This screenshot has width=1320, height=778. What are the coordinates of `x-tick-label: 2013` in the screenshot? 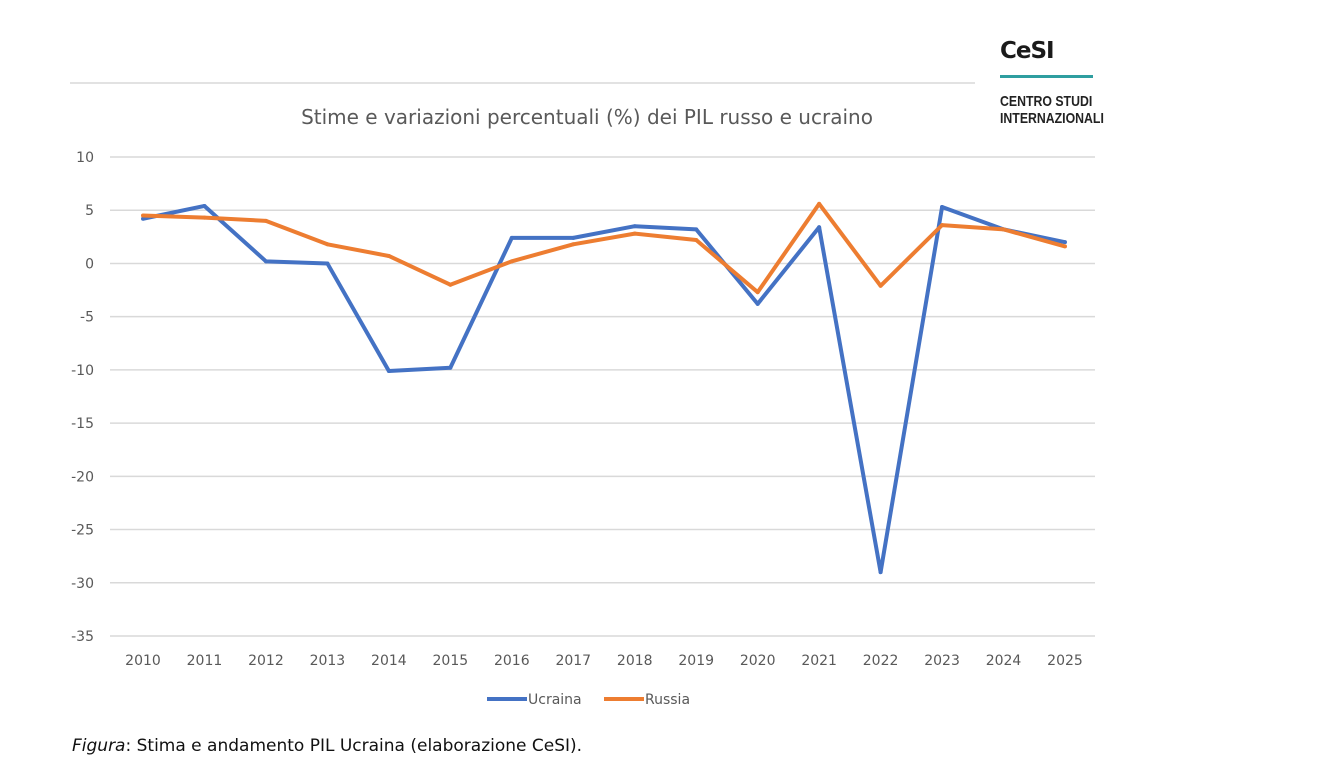 It's located at (328, 661).